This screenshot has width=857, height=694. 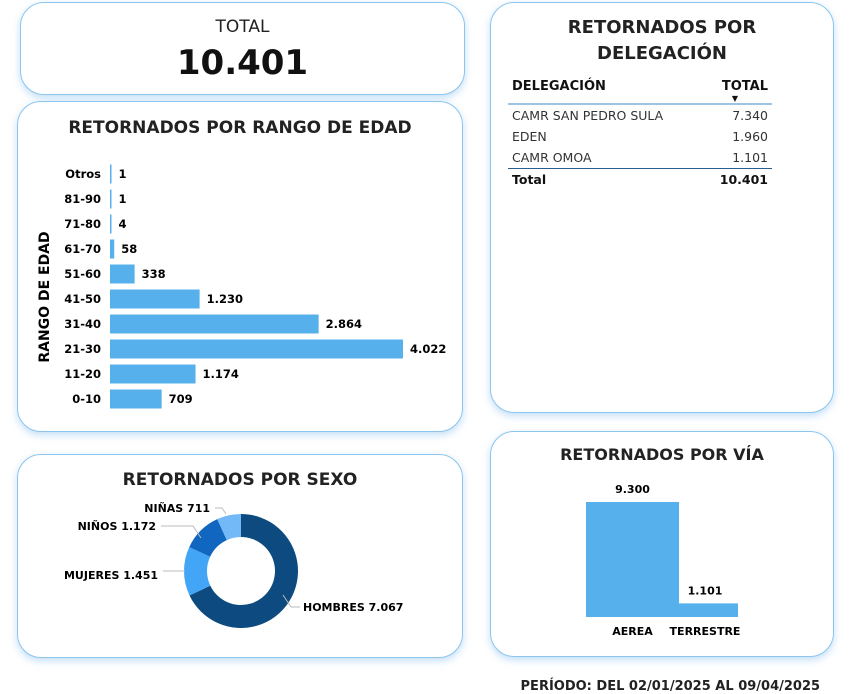 I want to click on total-card: TOTAL 10.401, so click(x=242, y=48).